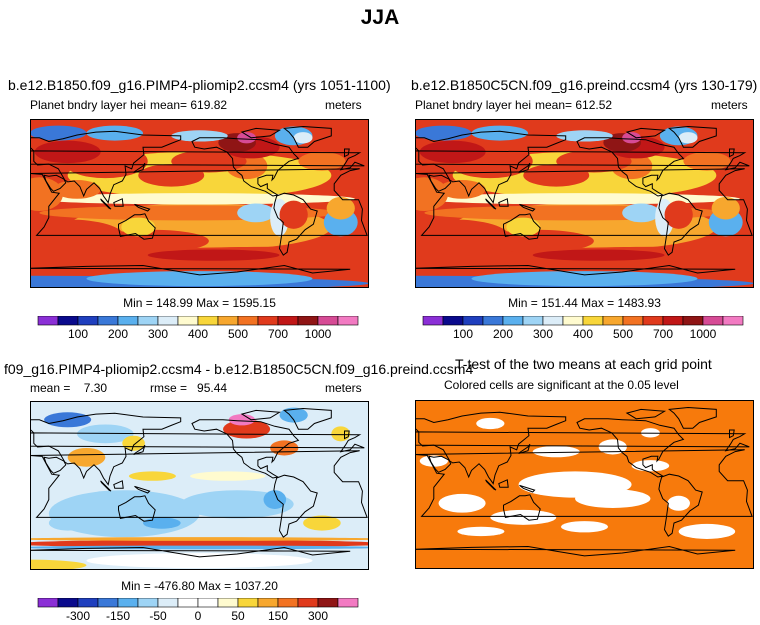 The height and width of the screenshot is (625, 760). What do you see at coordinates (623, 334) in the screenshot?
I see `colorbar-tick-label: 500` at bounding box center [623, 334].